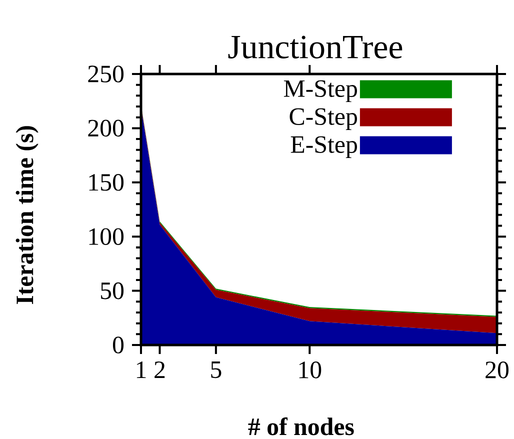 The width and height of the screenshot is (514, 439). What do you see at coordinates (216, 370) in the screenshot?
I see `x-tick-label: 5` at bounding box center [216, 370].